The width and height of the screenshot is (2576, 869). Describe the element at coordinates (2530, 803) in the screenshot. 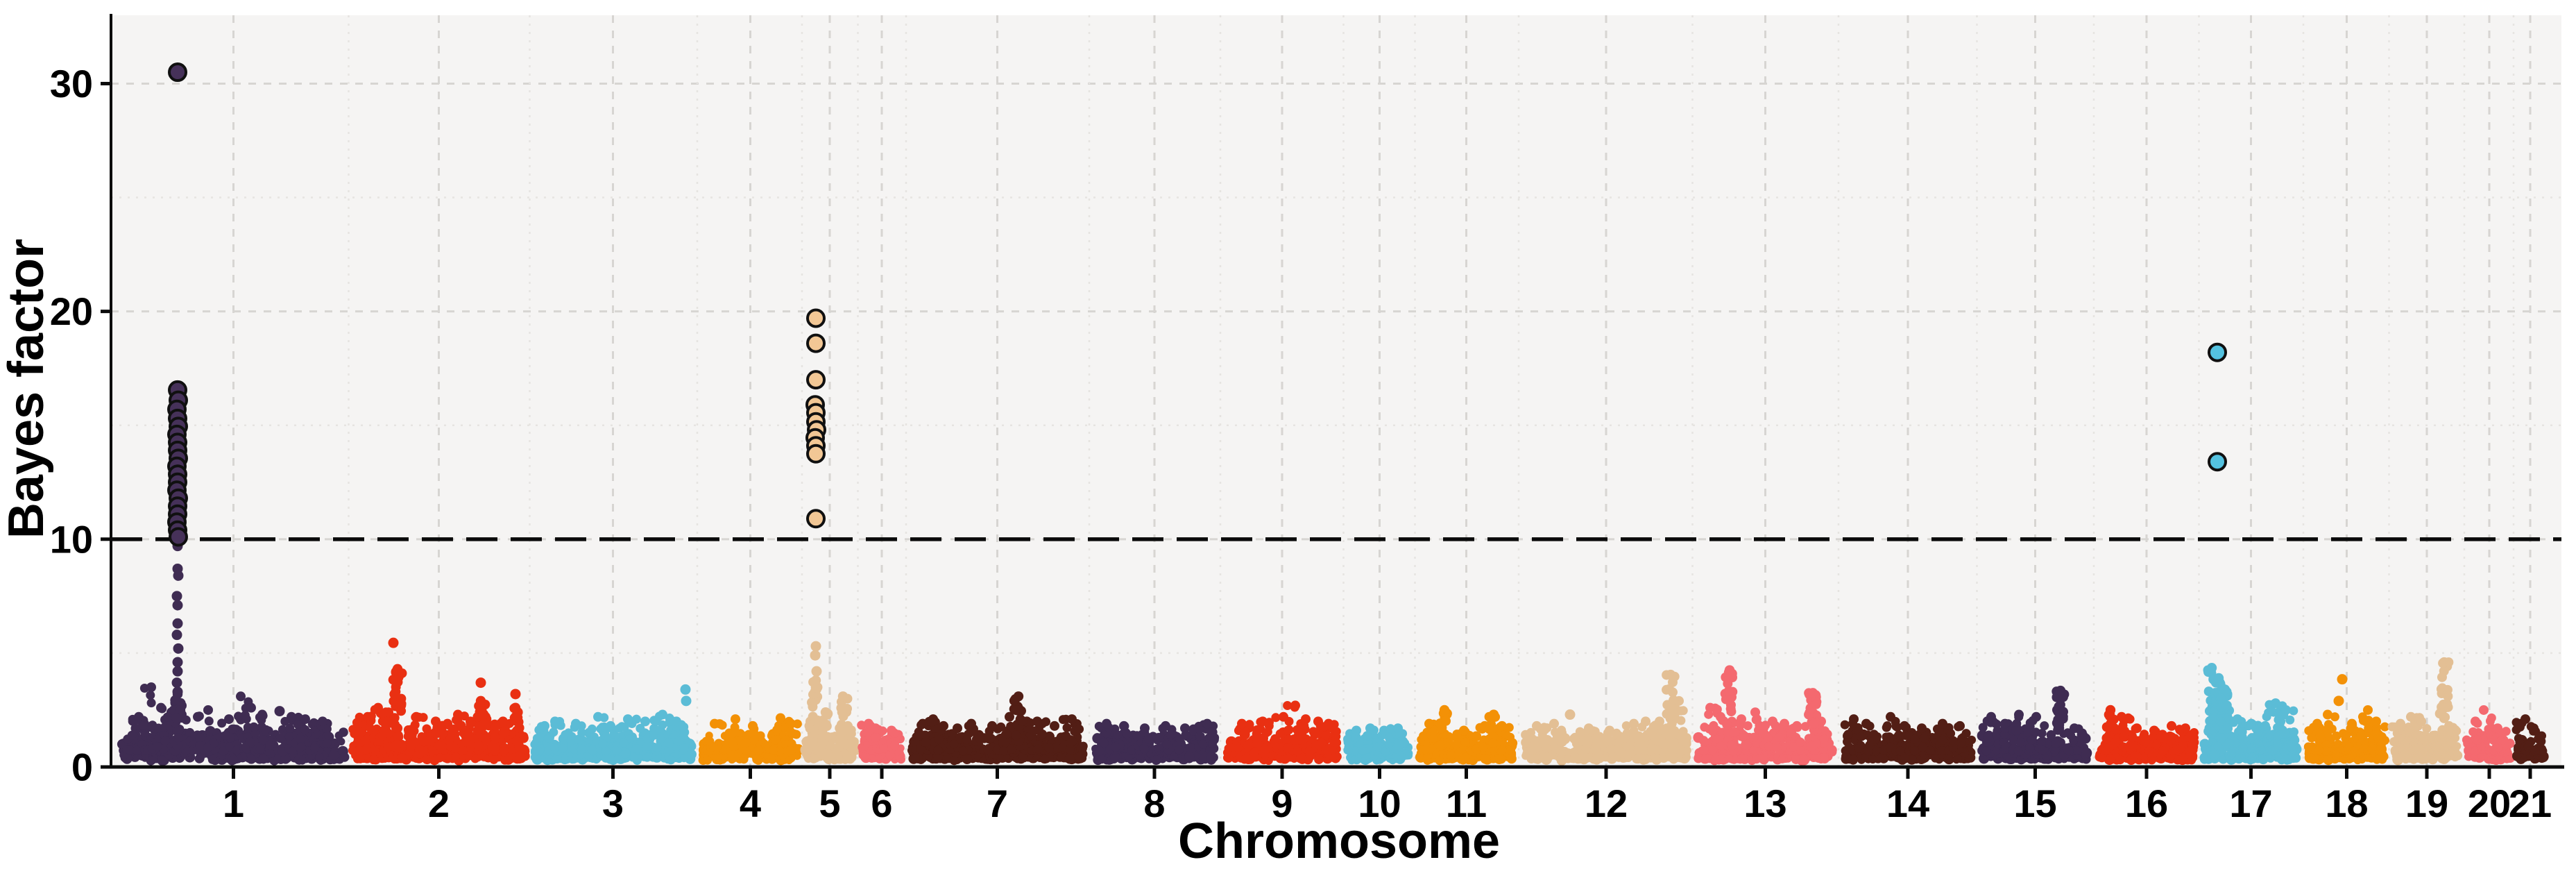

I see `x-tick-label: 21` at that location.